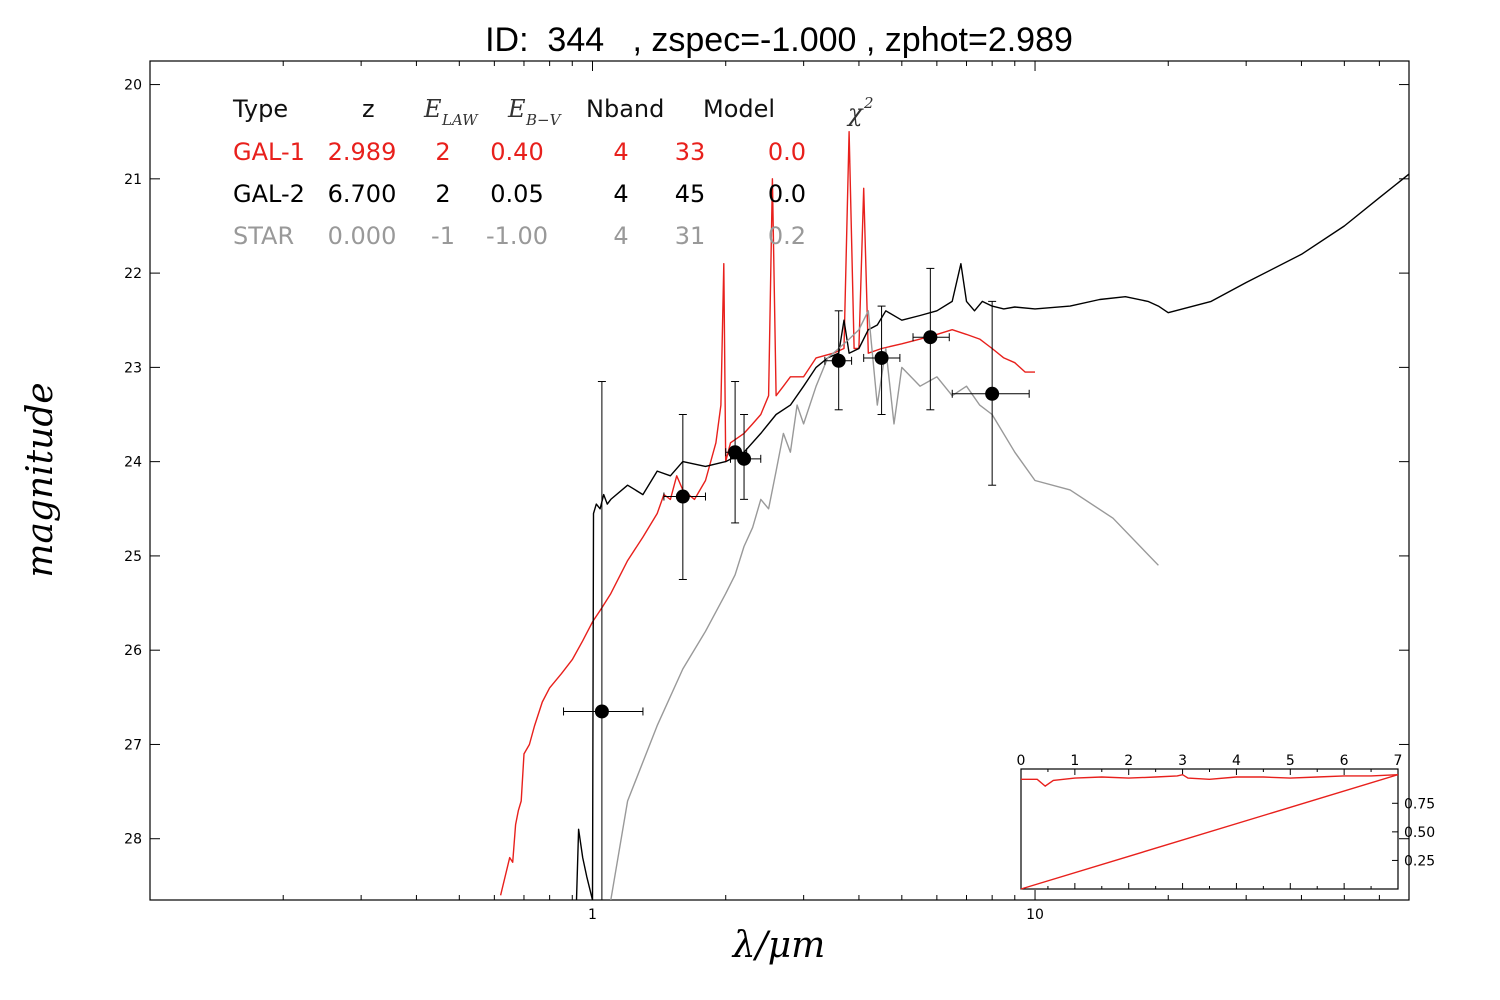 The width and height of the screenshot is (1500, 1000). I want to click on table-row: GAL-1 2.989 2 0.40 4 33 0.0, so click(519, 152).